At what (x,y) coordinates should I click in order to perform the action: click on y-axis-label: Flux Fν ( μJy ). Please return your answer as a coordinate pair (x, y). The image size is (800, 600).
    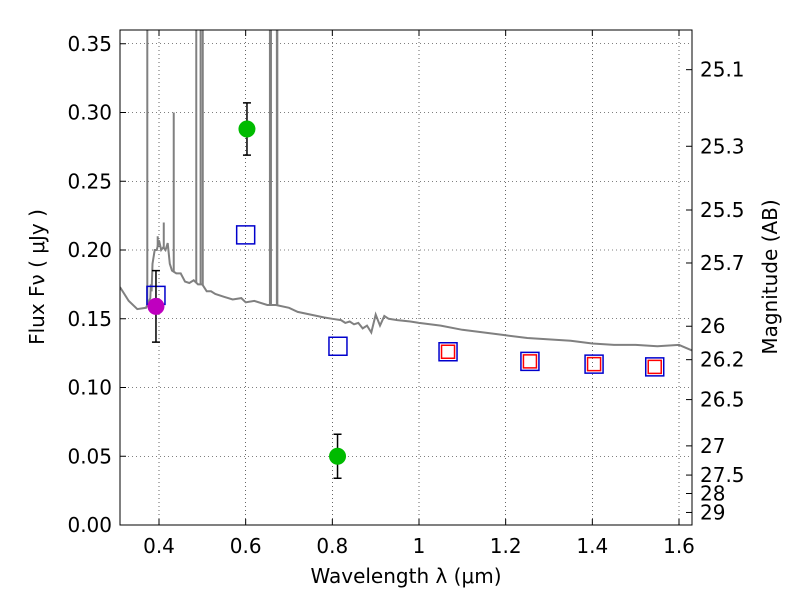
    Looking at the image, I should click on (37, 277).